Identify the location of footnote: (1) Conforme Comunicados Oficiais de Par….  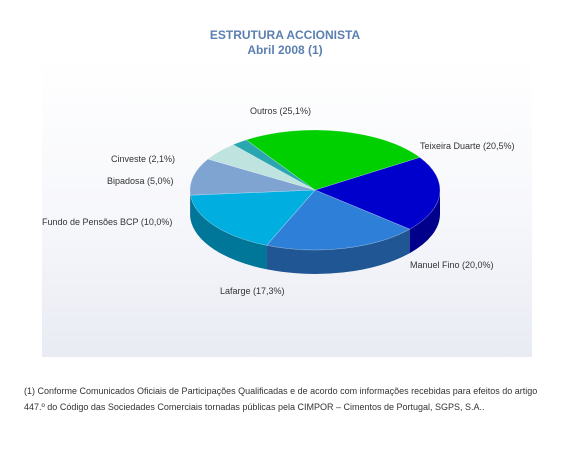
(281, 399).